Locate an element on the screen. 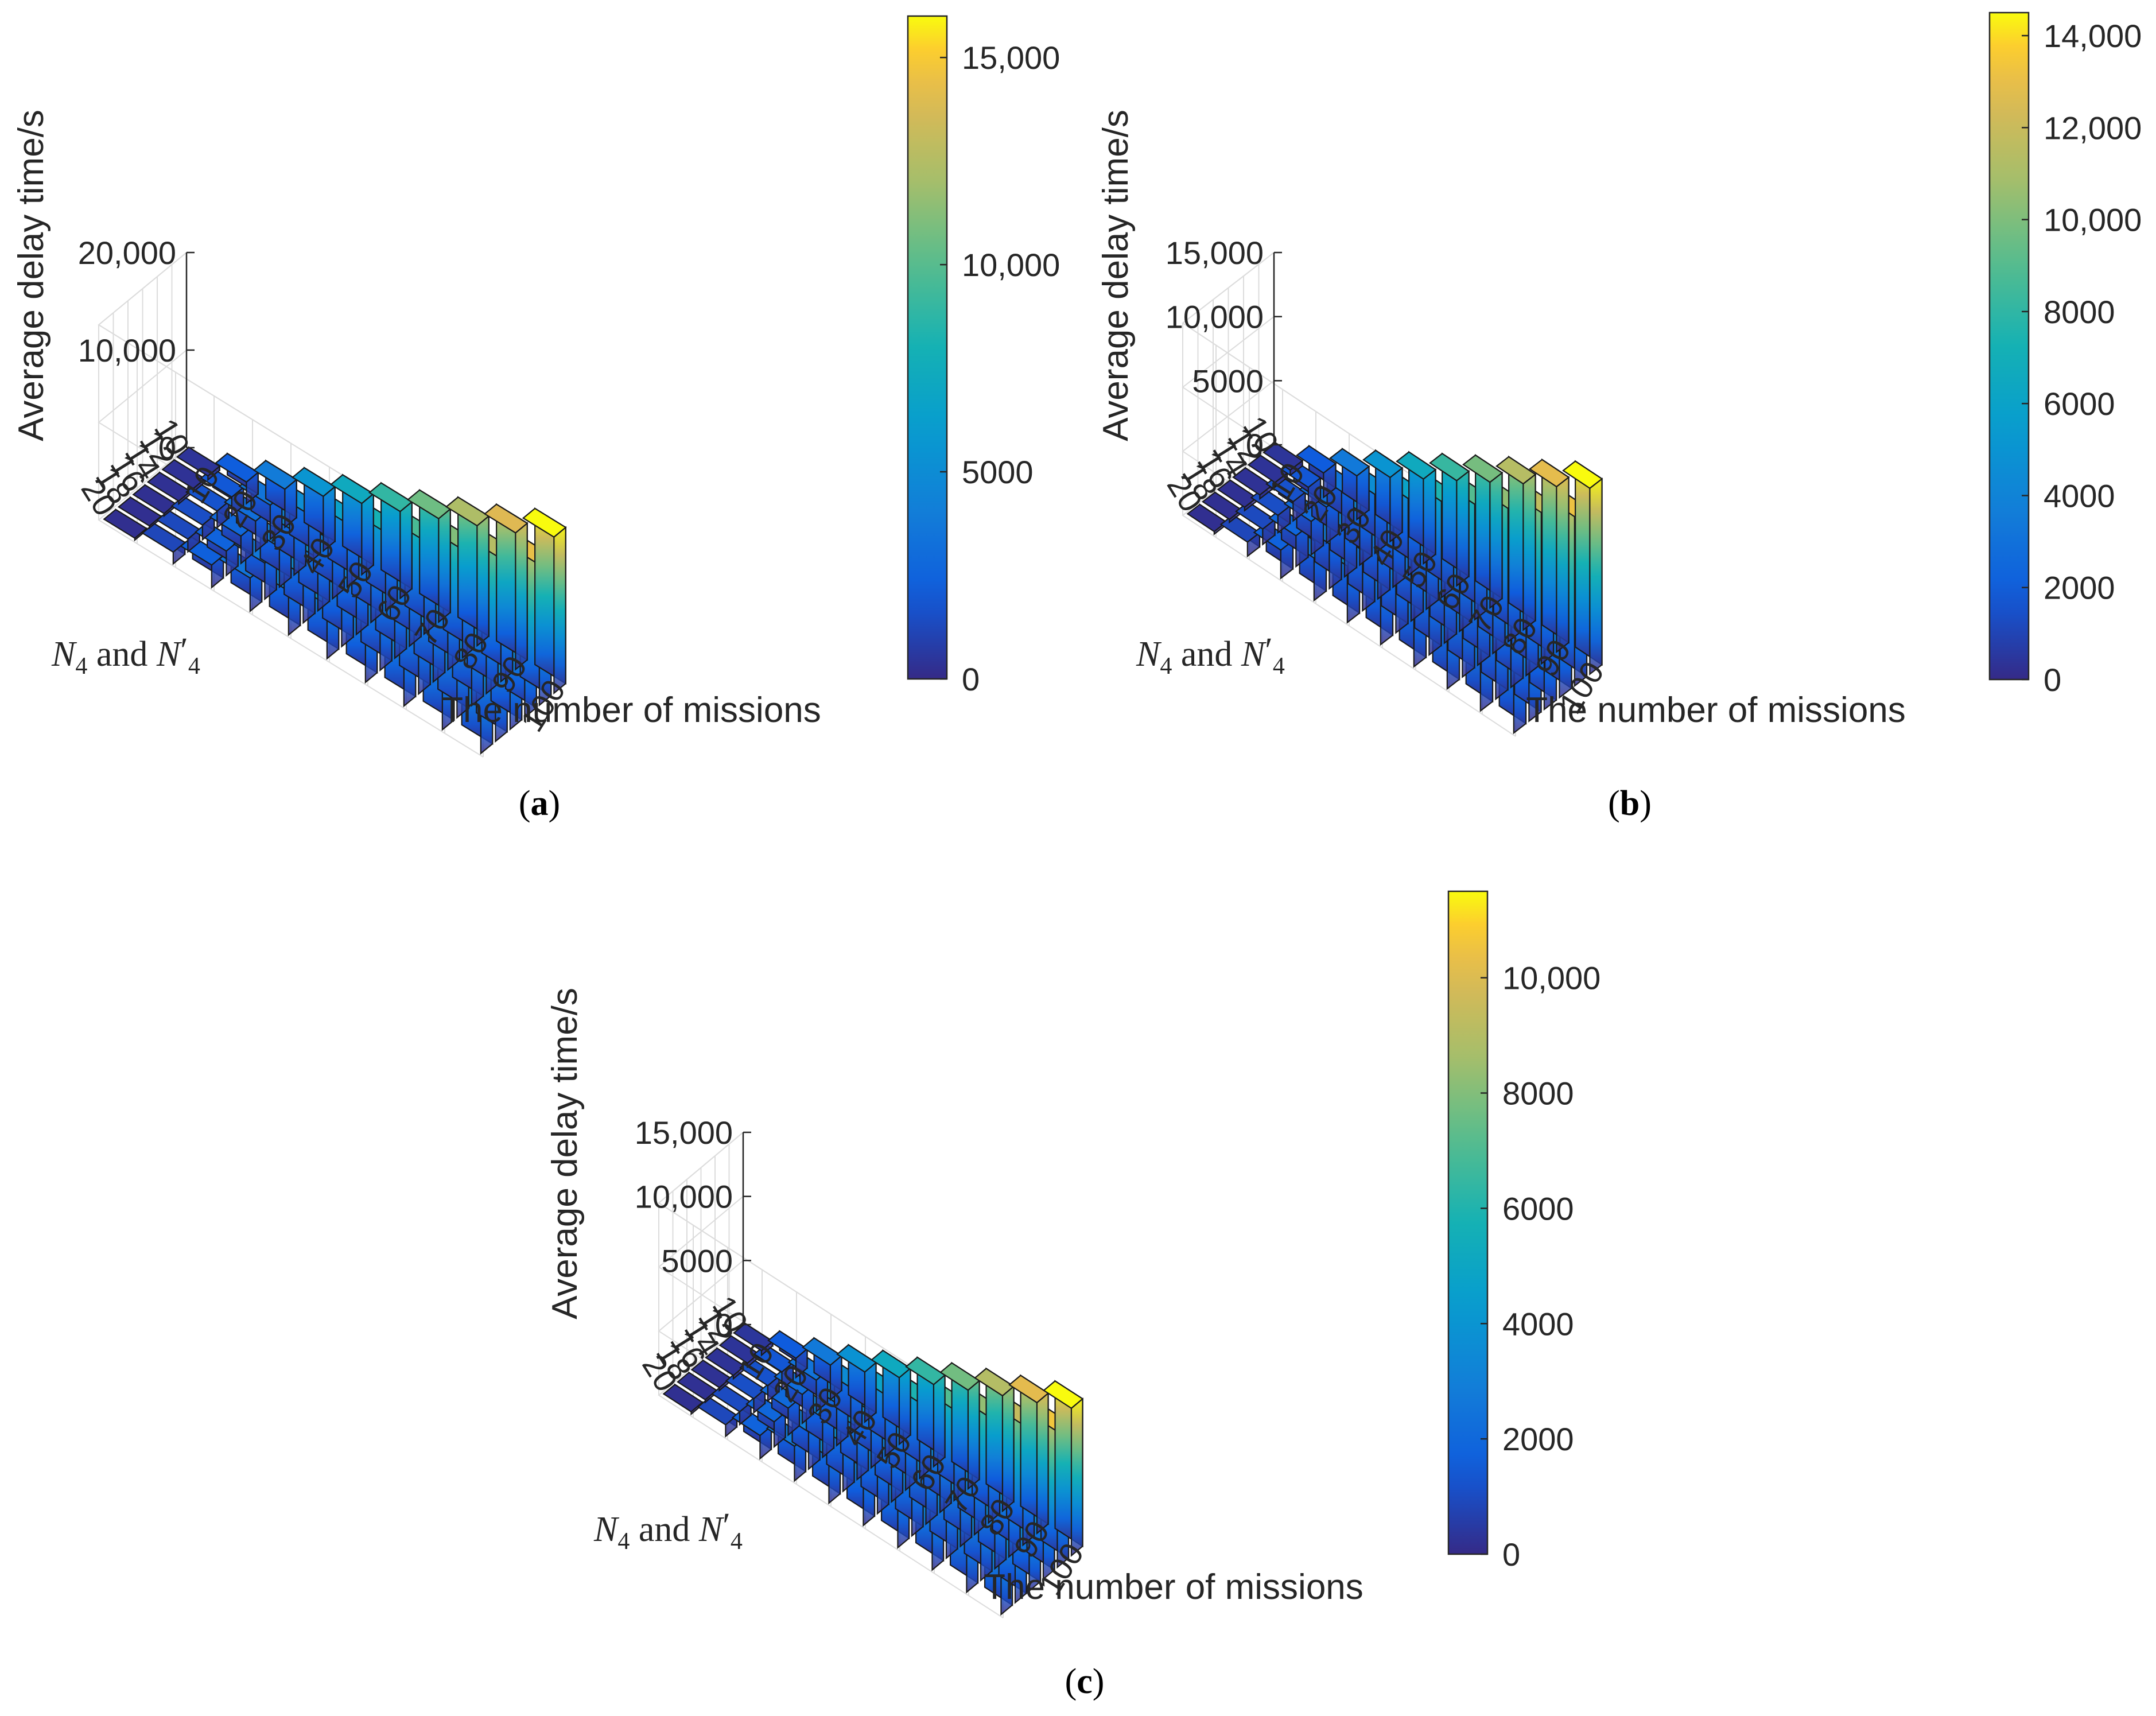 The image size is (2156, 1716). colorbar: 0 5000 10,000 15,000 is located at coordinates (983, 356).